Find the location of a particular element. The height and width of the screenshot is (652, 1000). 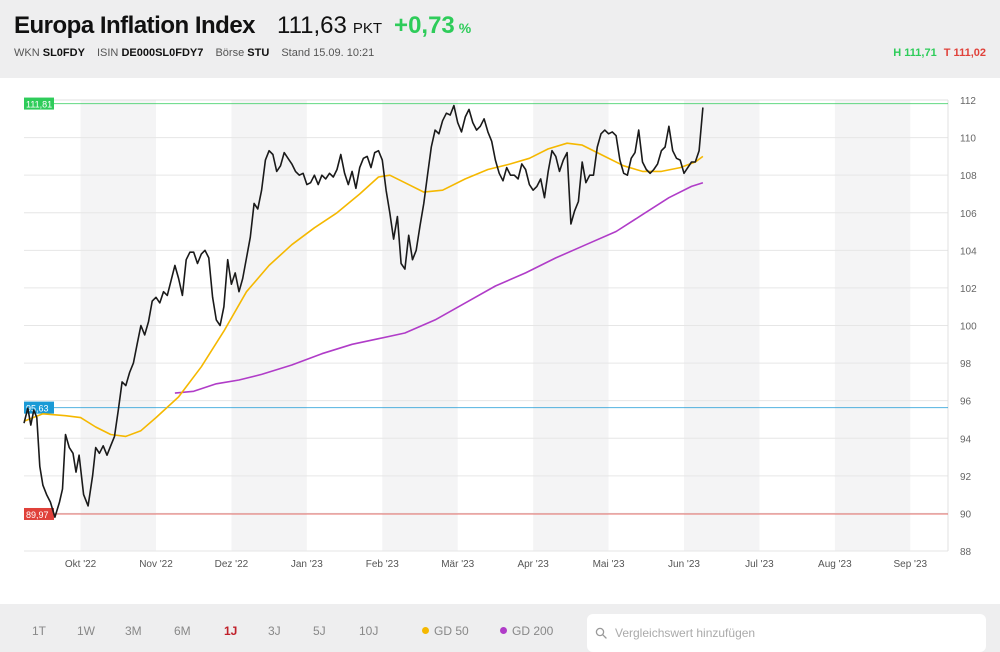

low-reference-badge is located at coordinates (39, 513).